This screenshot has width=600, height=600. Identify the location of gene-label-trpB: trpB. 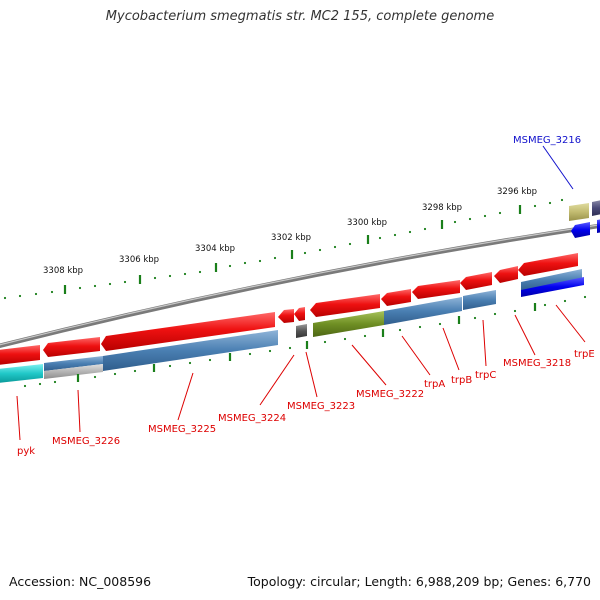
(461, 380).